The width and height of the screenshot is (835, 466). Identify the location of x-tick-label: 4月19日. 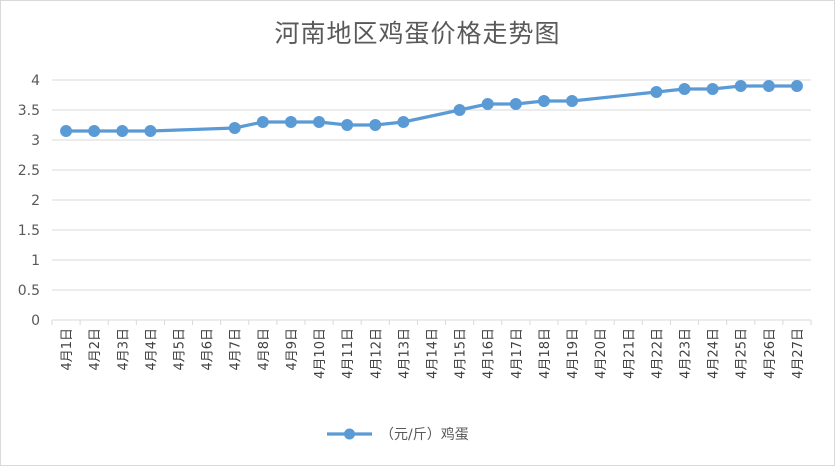
(573, 353).